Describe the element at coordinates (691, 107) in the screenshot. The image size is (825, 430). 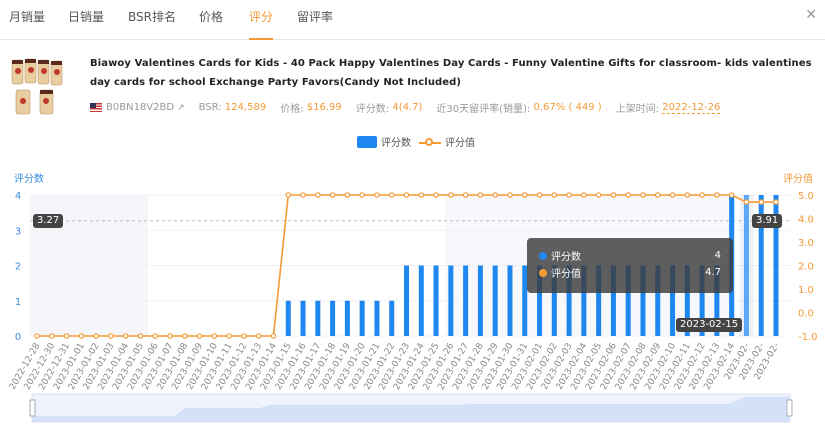
I see `listed-date: 2022-12-26` at that location.